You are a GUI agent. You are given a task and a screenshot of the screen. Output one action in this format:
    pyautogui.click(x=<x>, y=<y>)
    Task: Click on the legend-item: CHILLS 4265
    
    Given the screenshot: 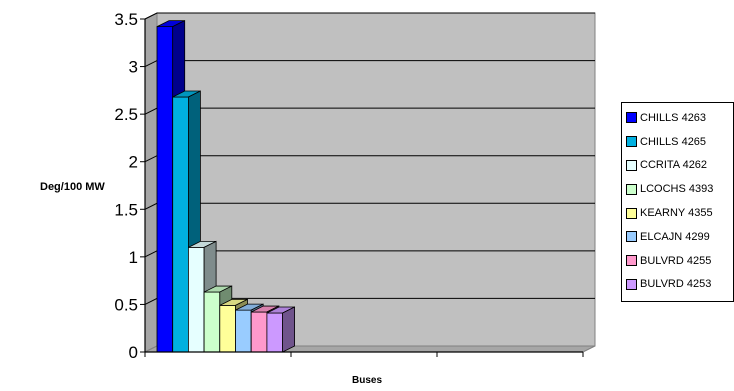 What is the action you would take?
    pyautogui.click(x=679, y=142)
    